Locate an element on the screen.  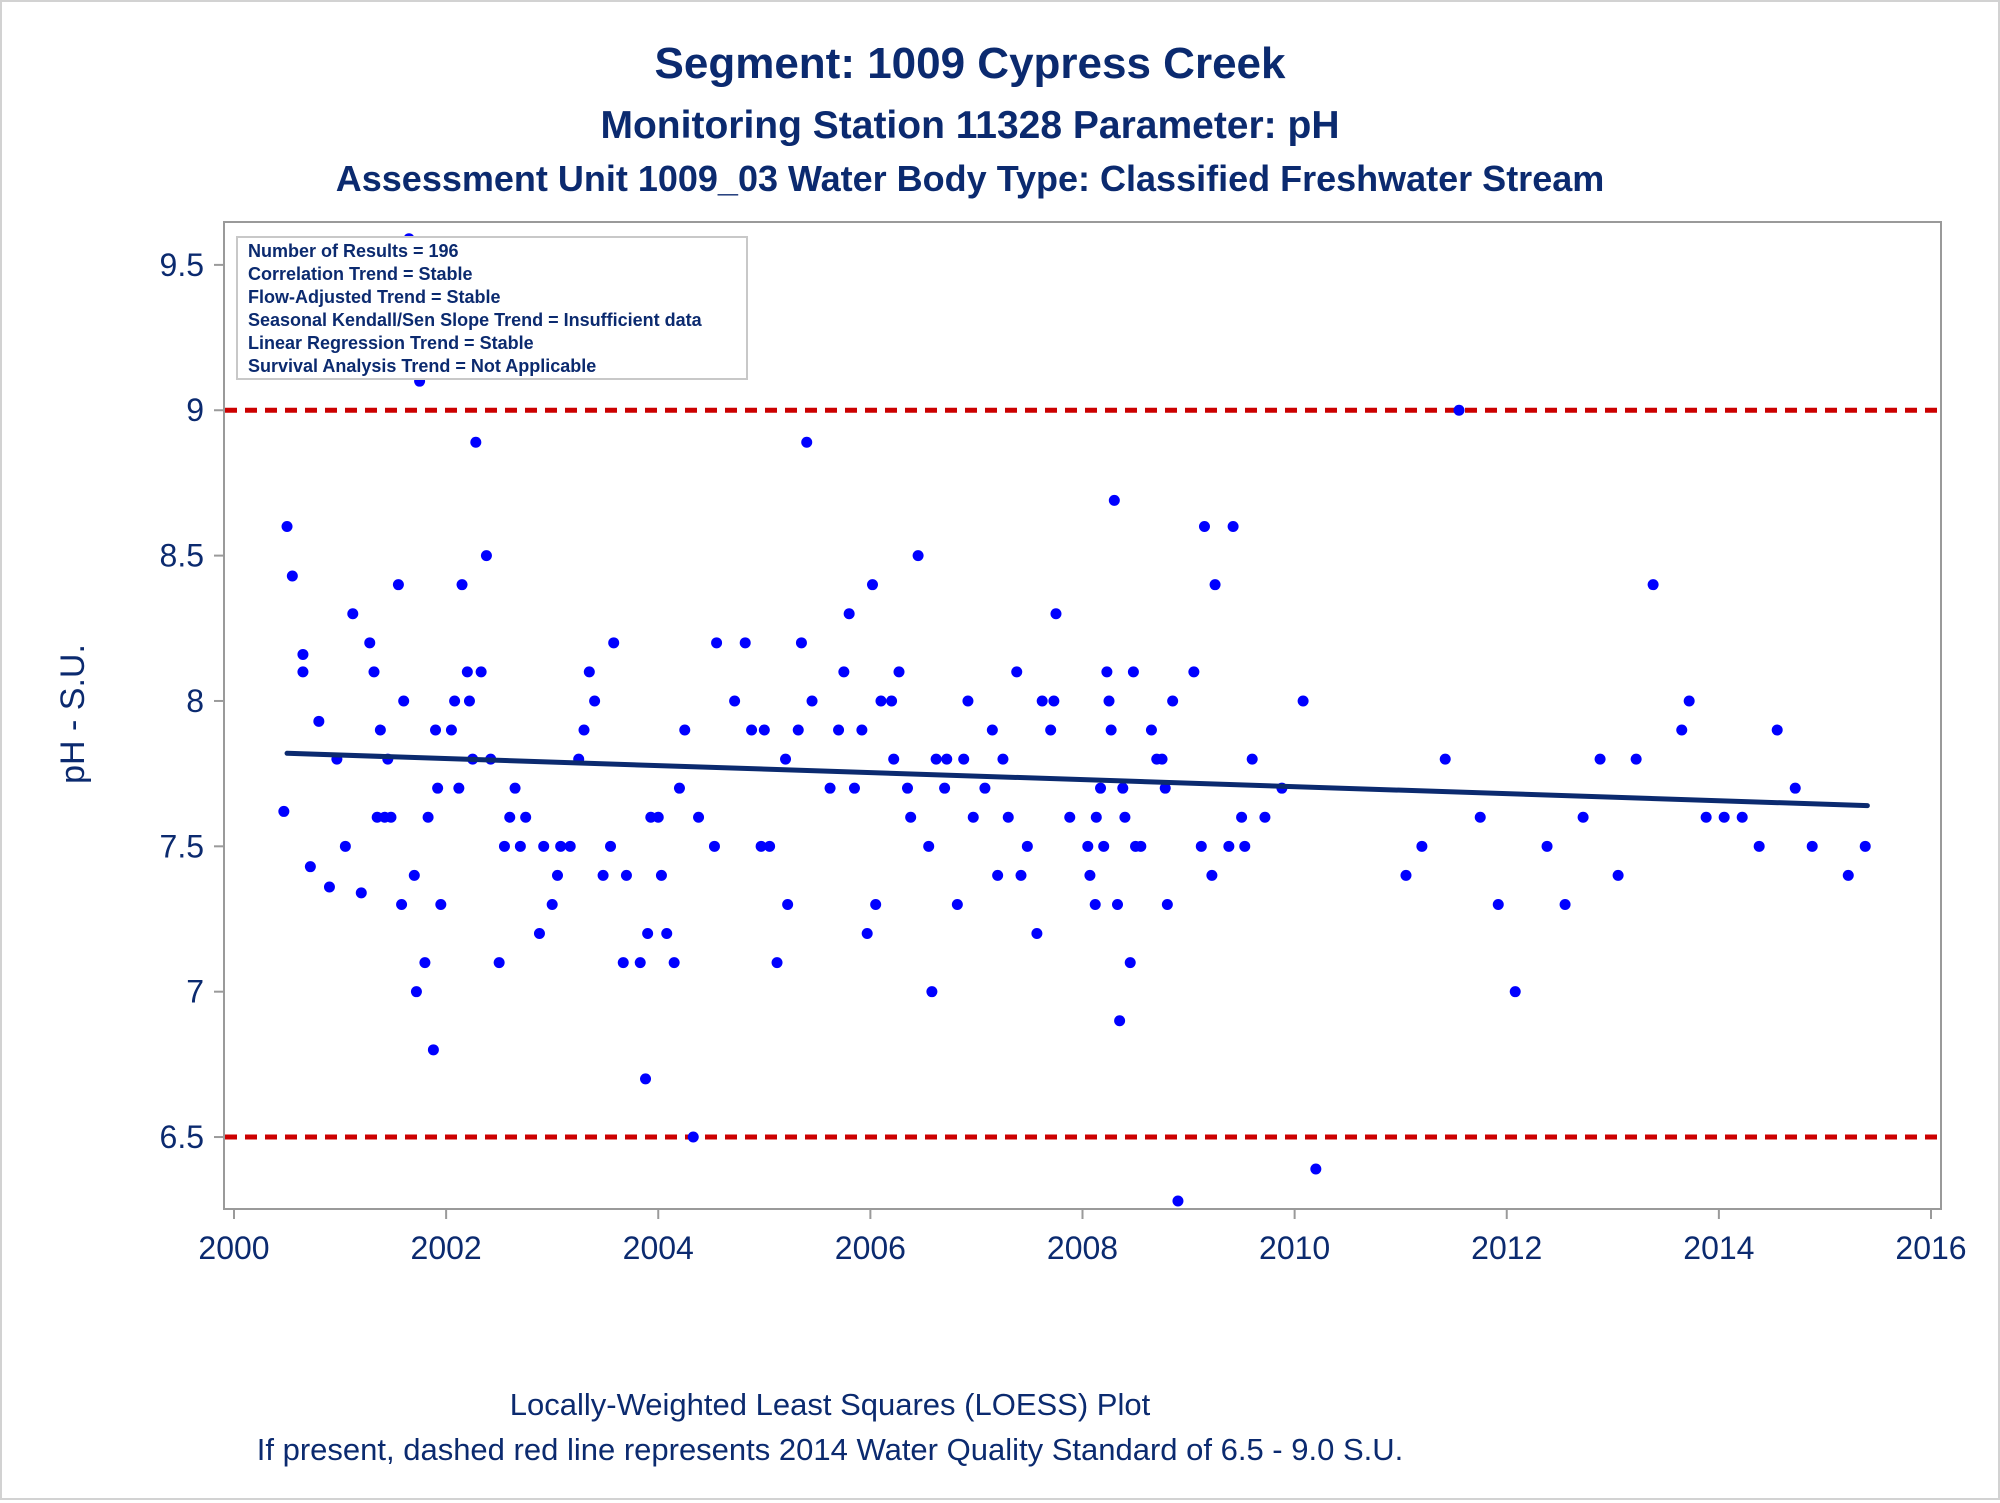
chart-subtitle: Monitoring Station 11328 Parameter: pH is located at coordinates (969, 125).